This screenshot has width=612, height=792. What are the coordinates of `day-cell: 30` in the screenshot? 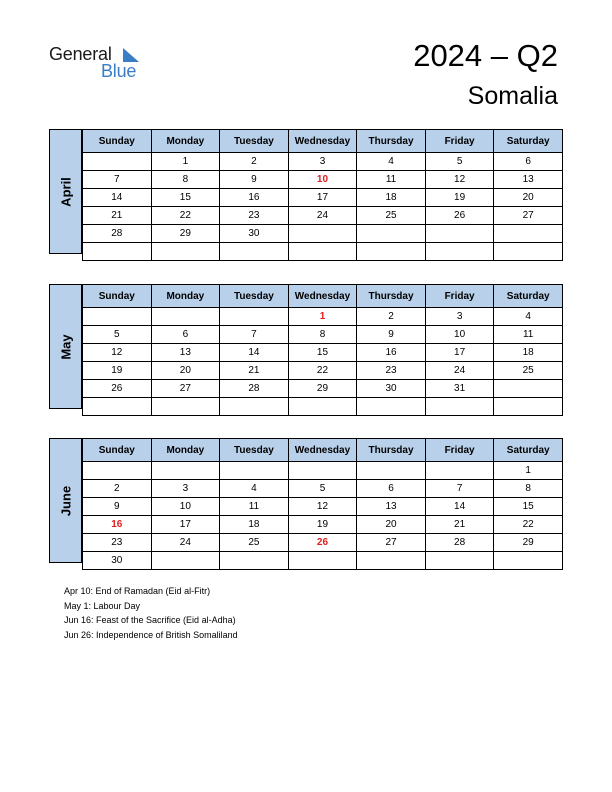 It's located at (117, 560).